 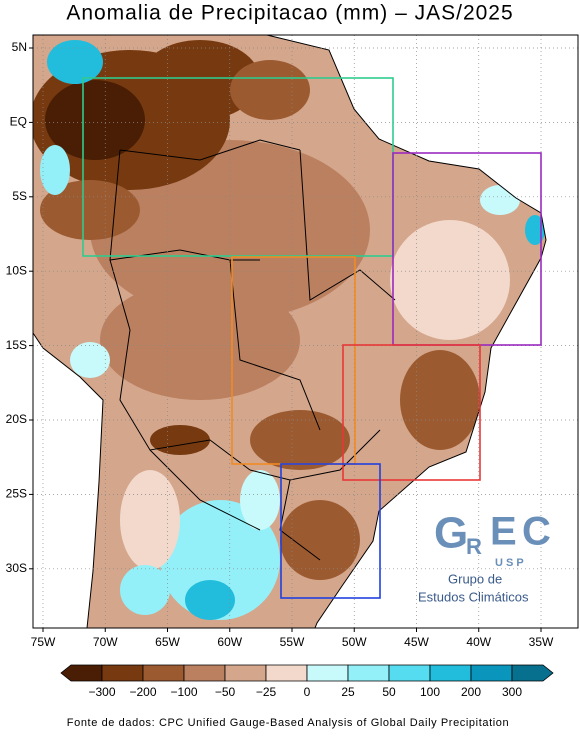 What do you see at coordinates (16, 494) in the screenshot?
I see `lat-label: 25S` at bounding box center [16, 494].